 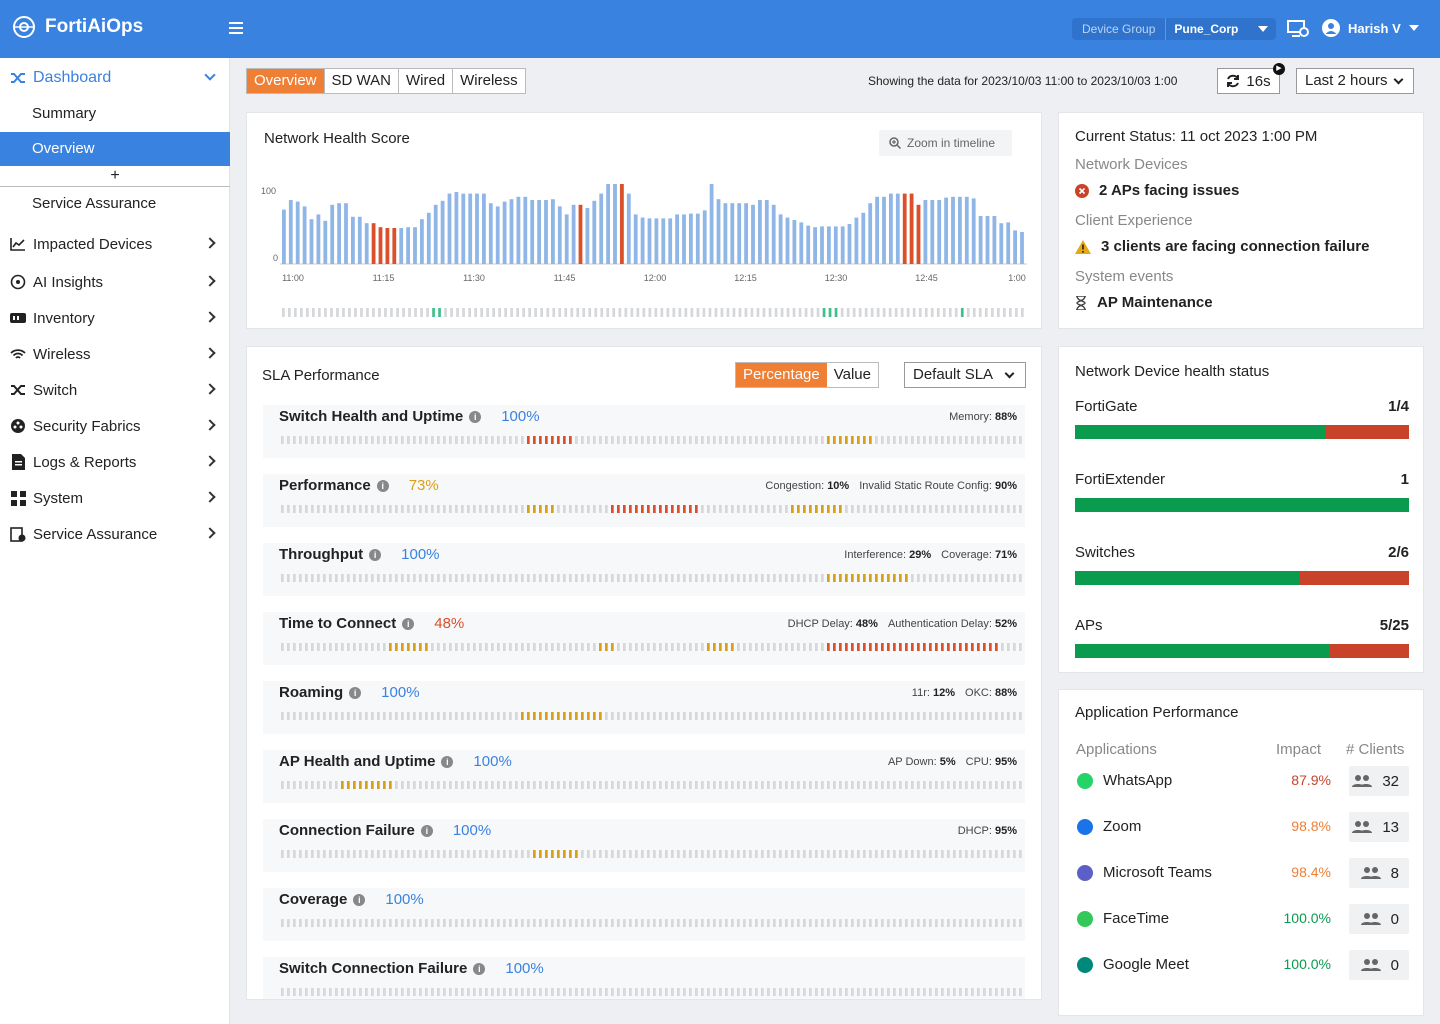 I want to click on sla-row: Switch Connection Failure i 100%, so click(x=644, y=978).